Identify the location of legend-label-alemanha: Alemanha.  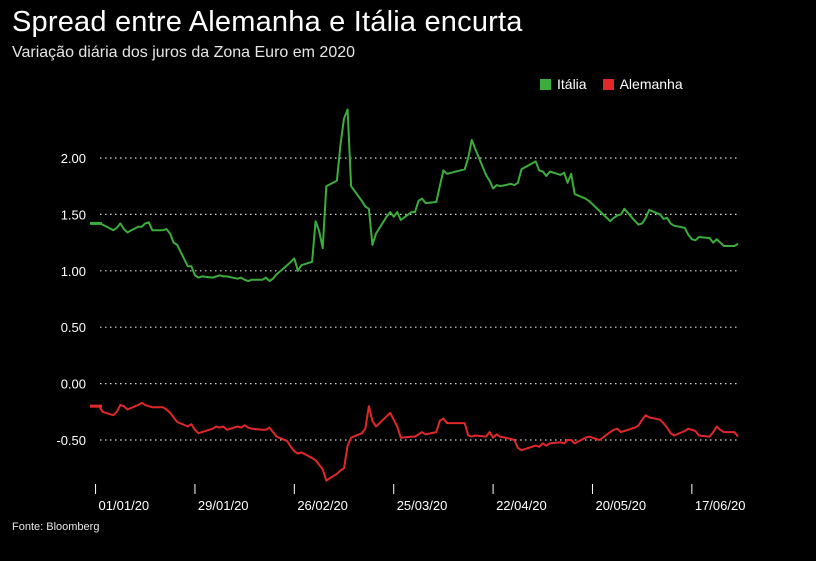
(651, 84).